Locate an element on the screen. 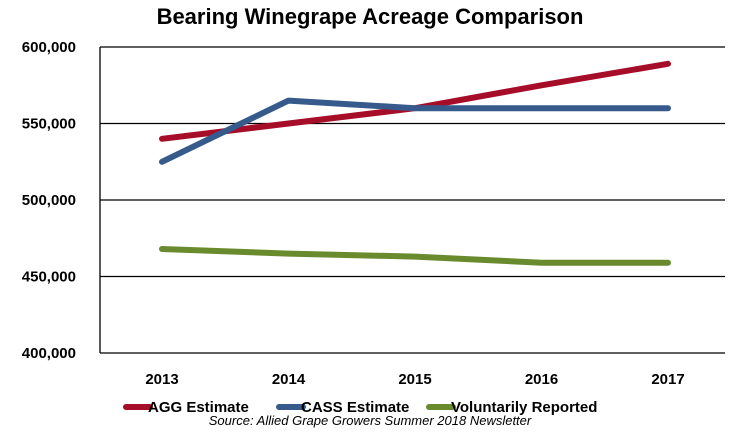  legend-item: AGG Estimate is located at coordinates (186, 407).